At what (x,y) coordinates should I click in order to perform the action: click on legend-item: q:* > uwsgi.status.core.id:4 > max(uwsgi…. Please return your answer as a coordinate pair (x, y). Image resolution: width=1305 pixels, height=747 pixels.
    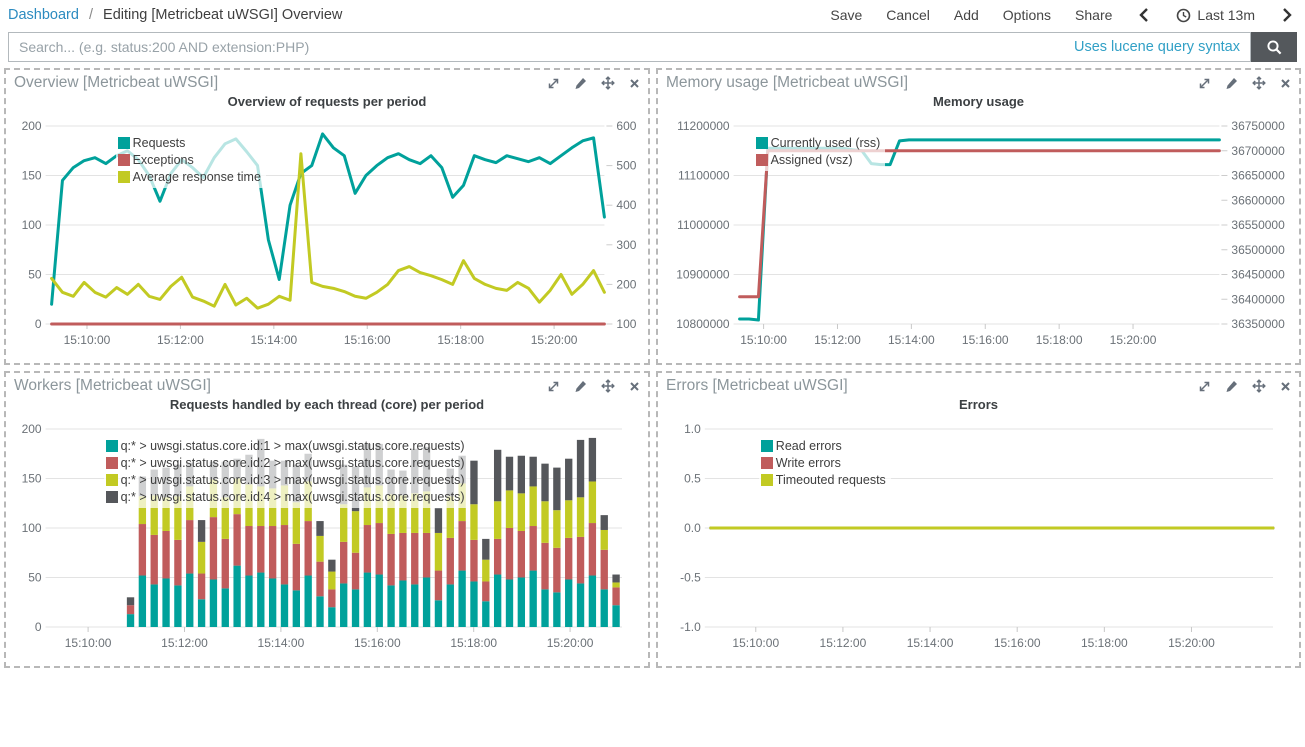
    Looking at the image, I should click on (285, 497).